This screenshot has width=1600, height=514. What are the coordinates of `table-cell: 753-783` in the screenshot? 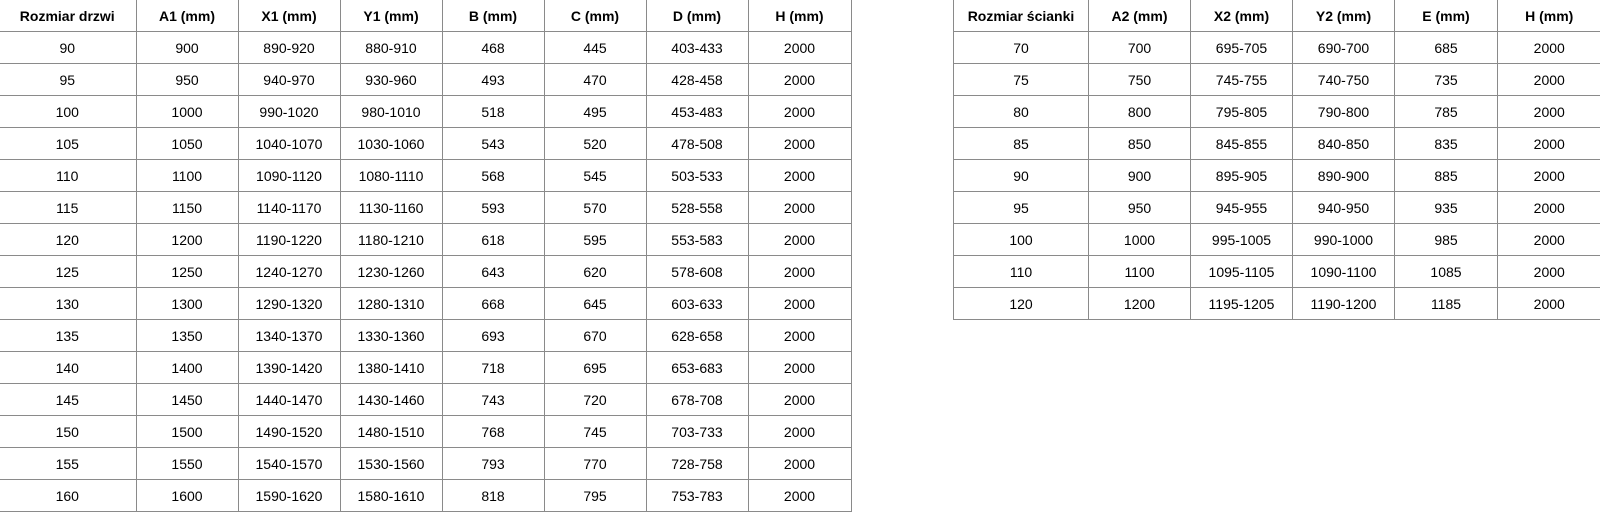 It's located at (697, 495).